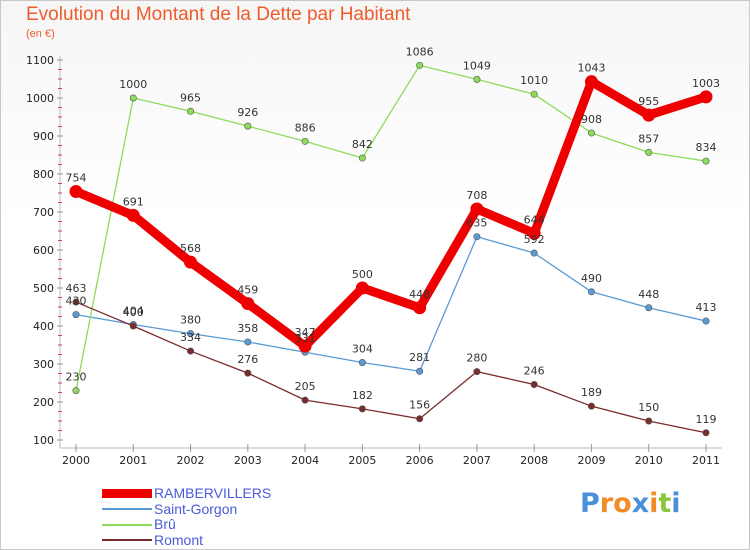 This screenshot has height=550, width=750. Describe the element at coordinates (706, 460) in the screenshot. I see `x-tick-label: 2011` at that location.